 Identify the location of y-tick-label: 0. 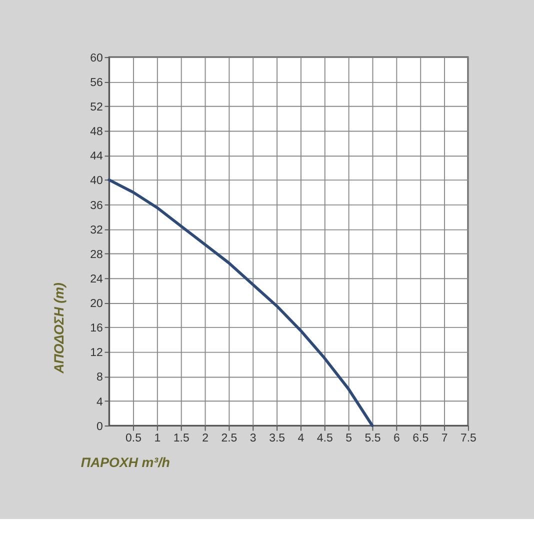
(99, 426).